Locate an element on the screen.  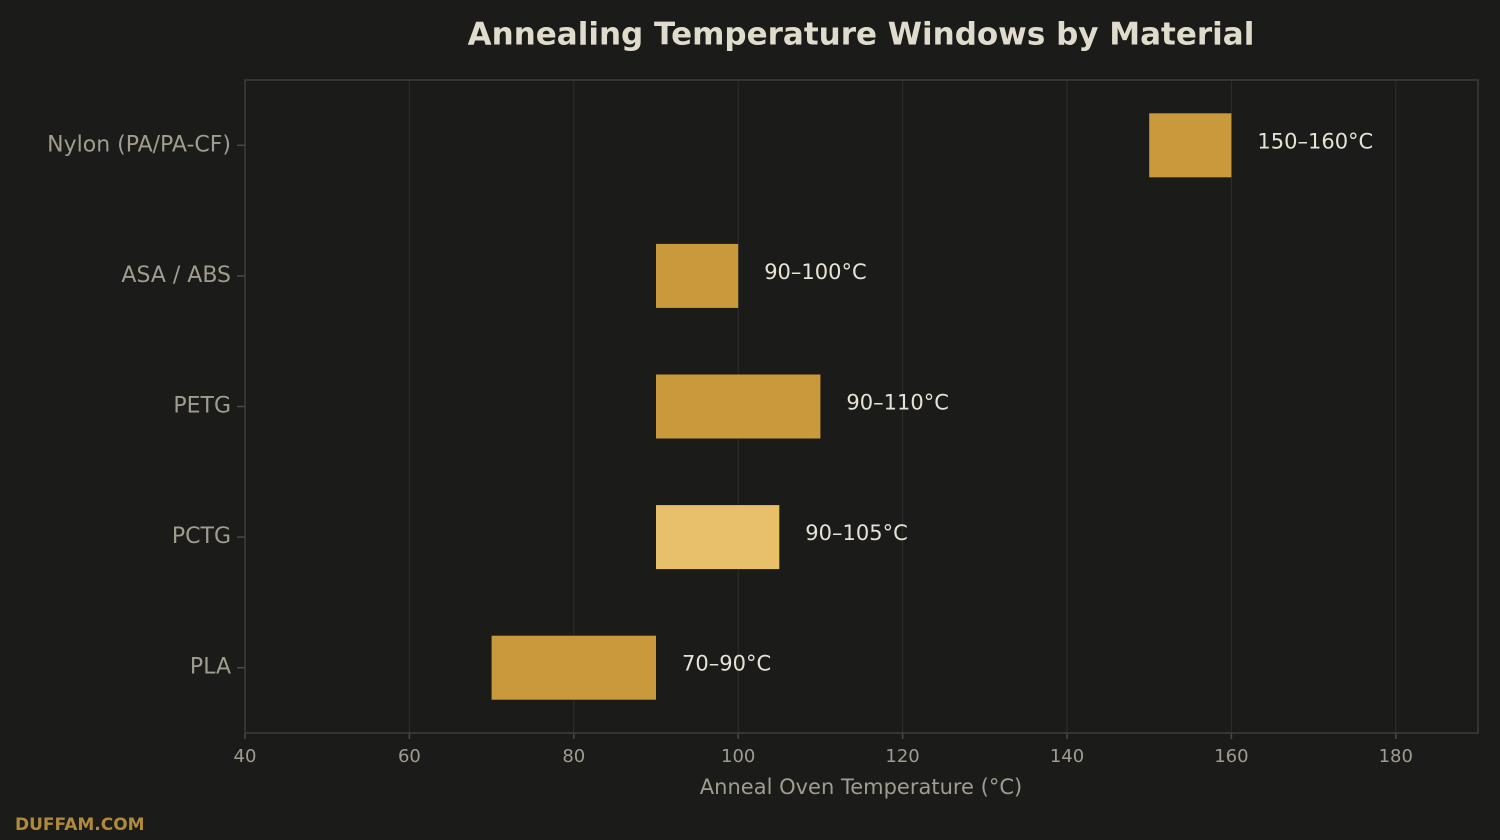
x-tick-label: 120 is located at coordinates (902, 756).